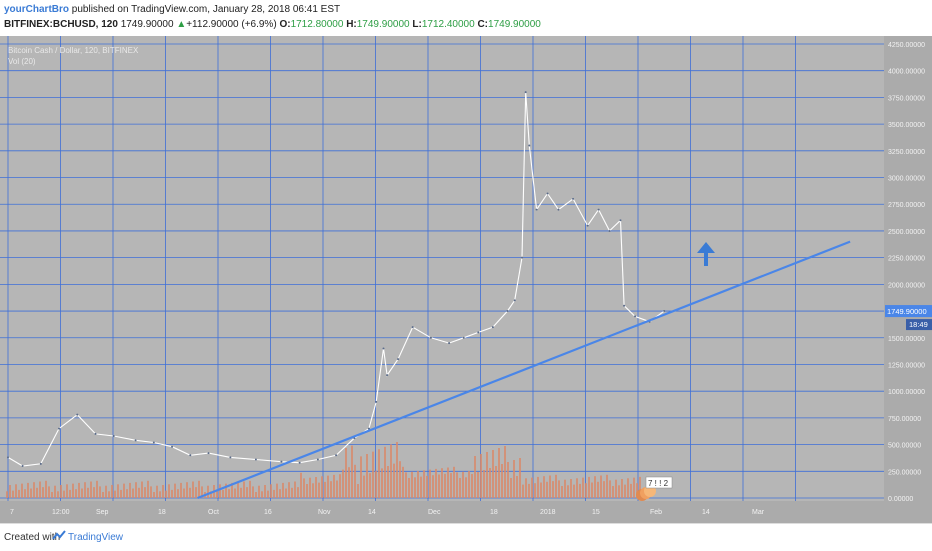 This screenshot has height=551, width=932. I want to click on y-tick-label: 3750.00000, so click(906, 98).